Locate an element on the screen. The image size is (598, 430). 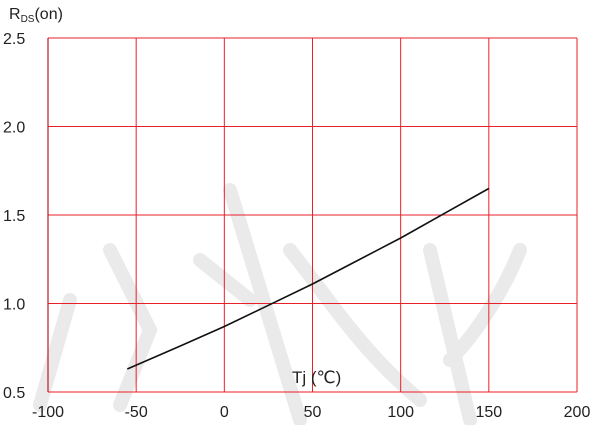
x-tick-label: 150 is located at coordinates (488, 412).